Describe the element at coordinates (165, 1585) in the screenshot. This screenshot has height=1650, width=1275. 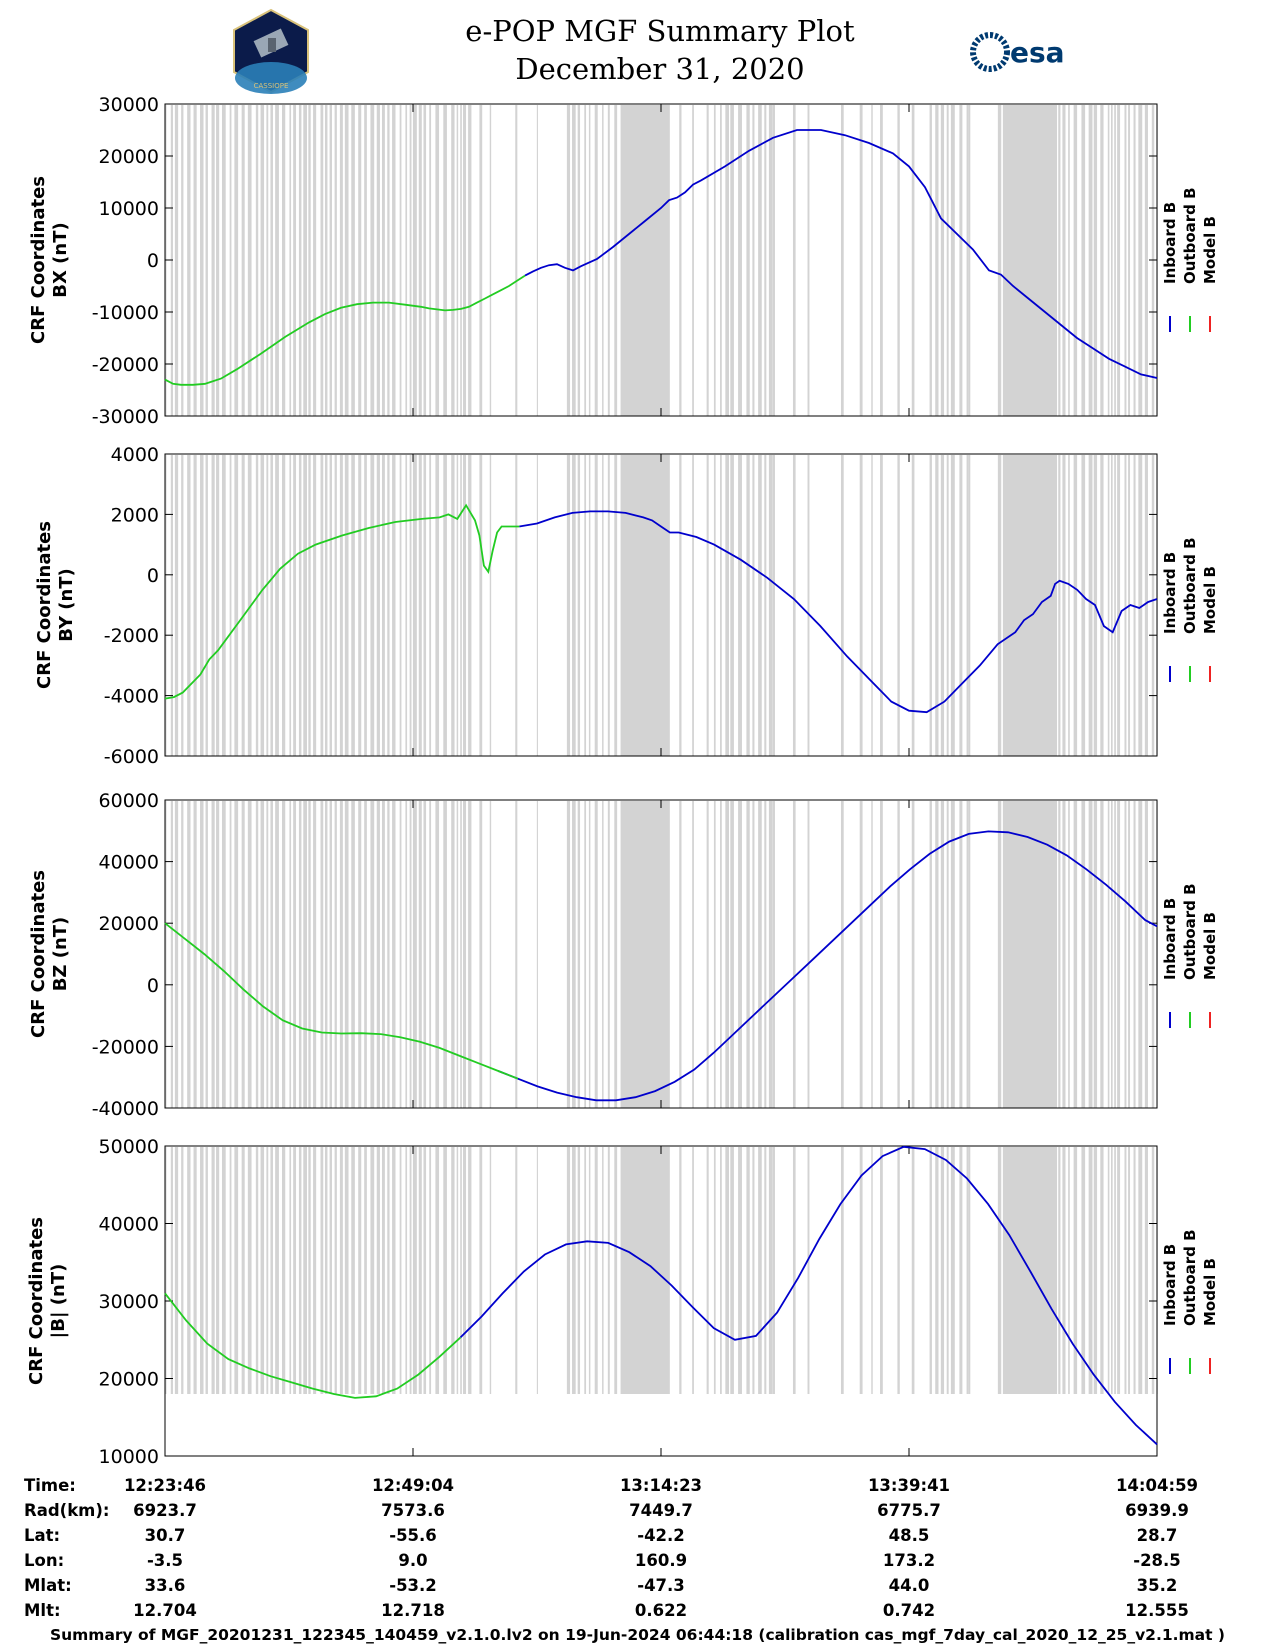
I see `ephemeris-value: 33.6` at that location.